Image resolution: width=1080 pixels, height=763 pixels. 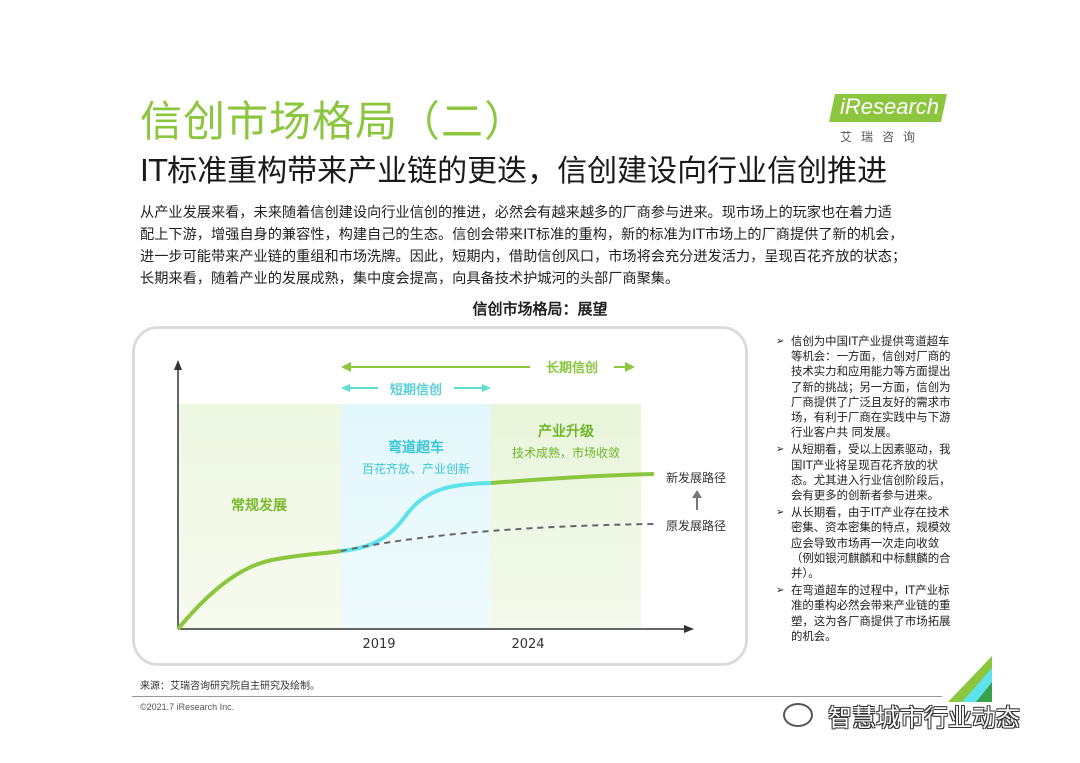 What do you see at coordinates (346, 367) in the screenshot?
I see `long-term-arrowhead-left` at bounding box center [346, 367].